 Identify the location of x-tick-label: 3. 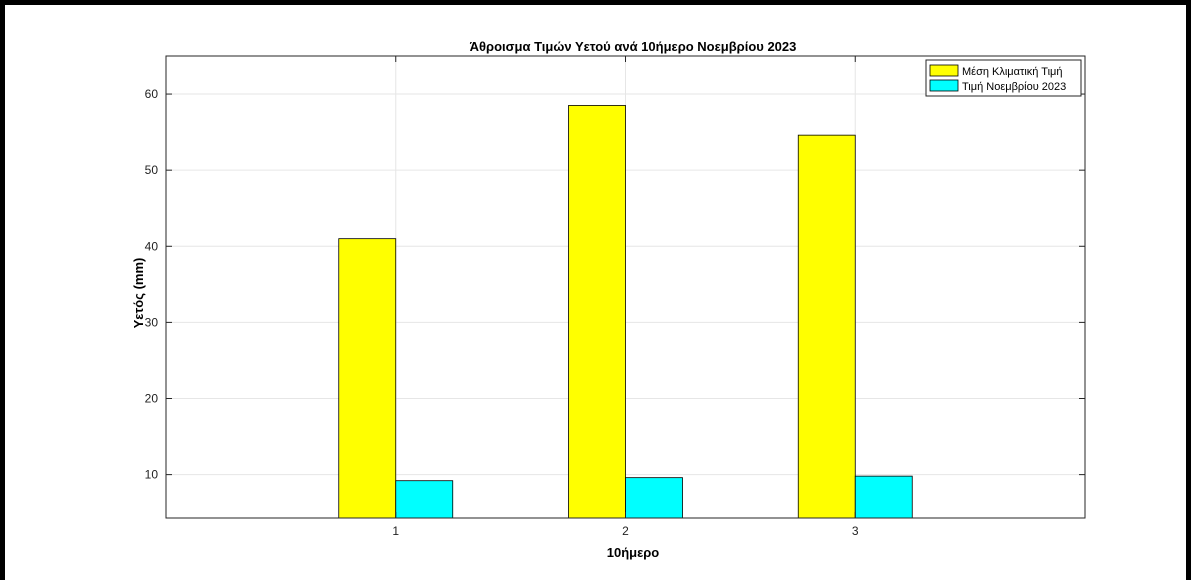
(855, 531).